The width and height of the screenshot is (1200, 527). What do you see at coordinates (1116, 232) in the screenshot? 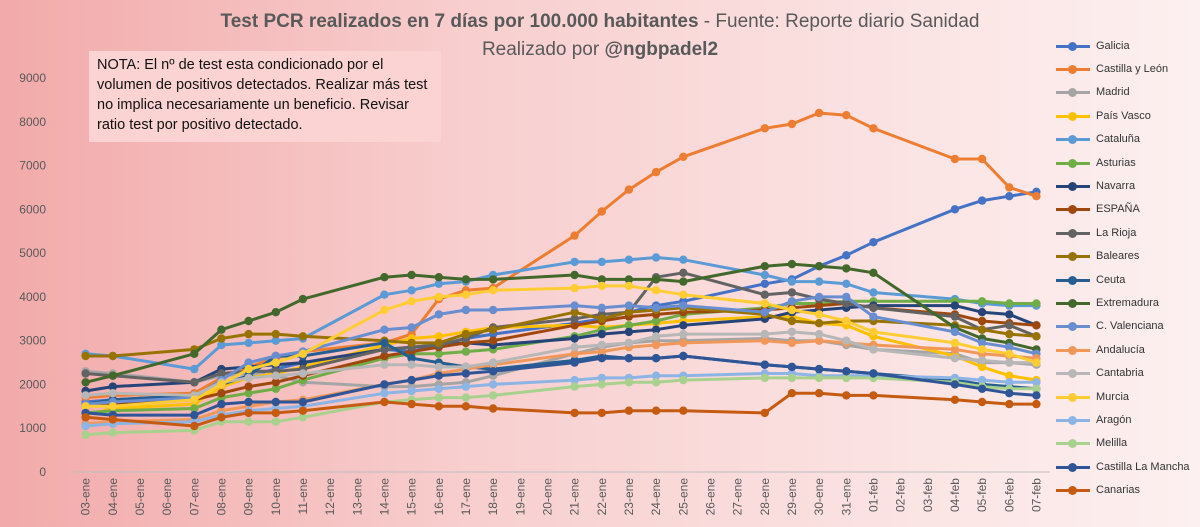
I see `legend-label: La Rioja` at bounding box center [1116, 232].